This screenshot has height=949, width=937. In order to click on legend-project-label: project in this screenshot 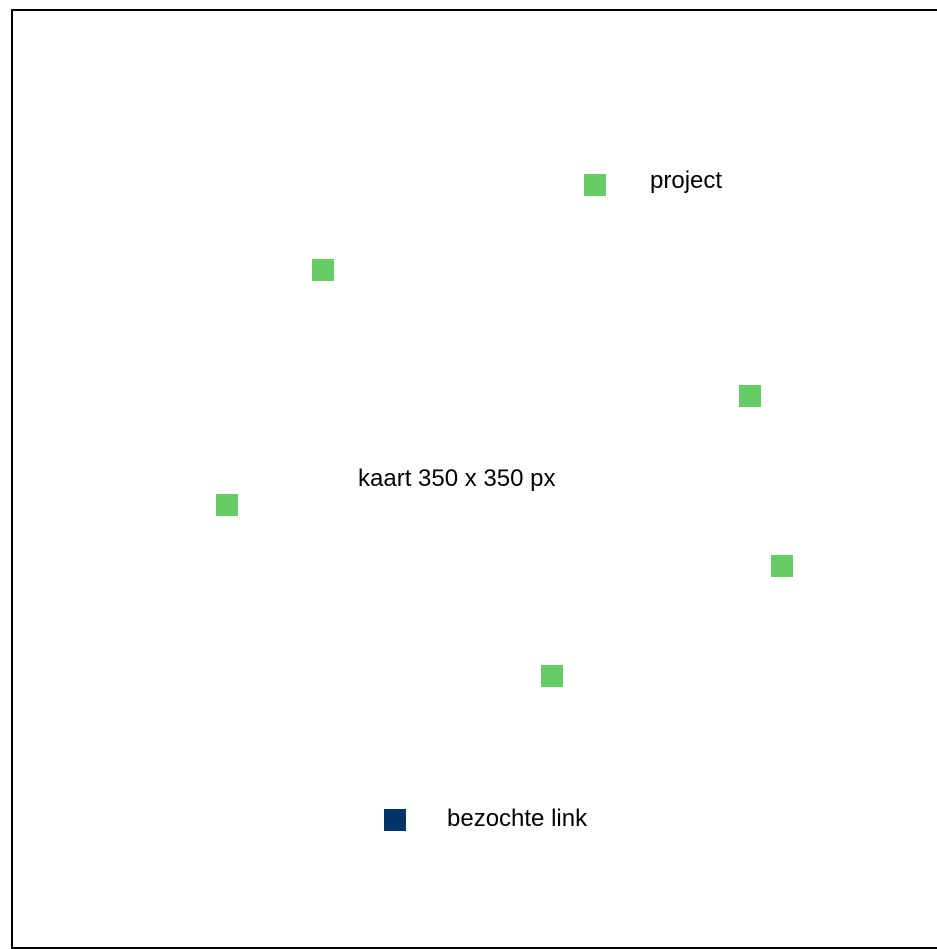, I will do `click(686, 180)`.